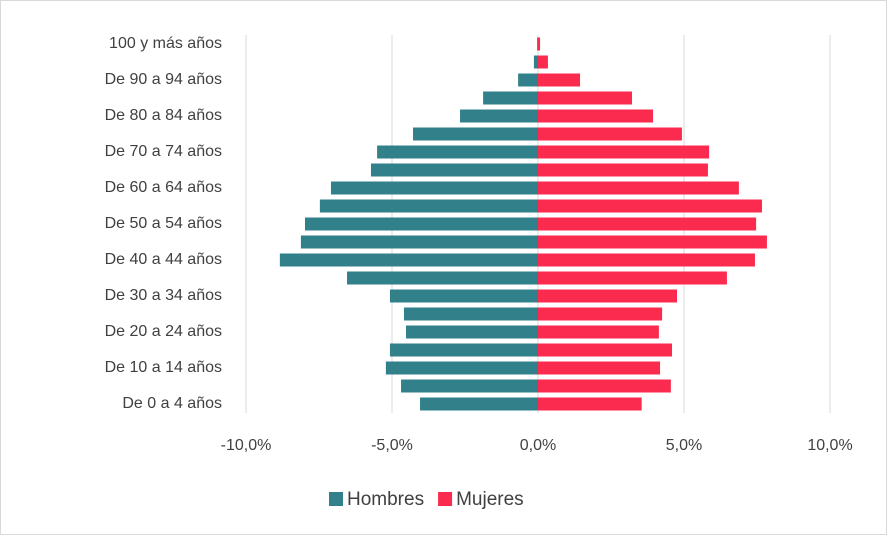 Image resolution: width=888 pixels, height=536 pixels. What do you see at coordinates (392, 445) in the screenshot?
I see `x-tick-label: -5,0%` at bounding box center [392, 445].